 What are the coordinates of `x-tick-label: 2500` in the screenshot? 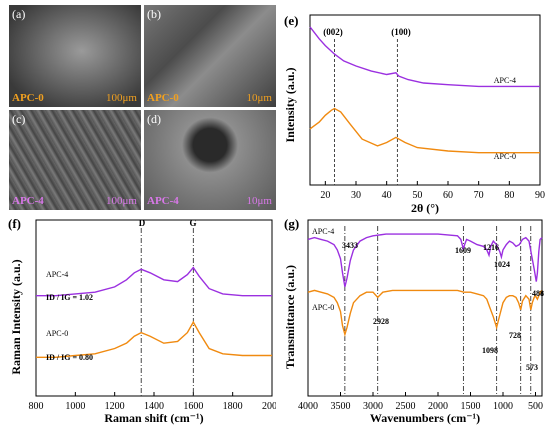 It's located at (406, 406).